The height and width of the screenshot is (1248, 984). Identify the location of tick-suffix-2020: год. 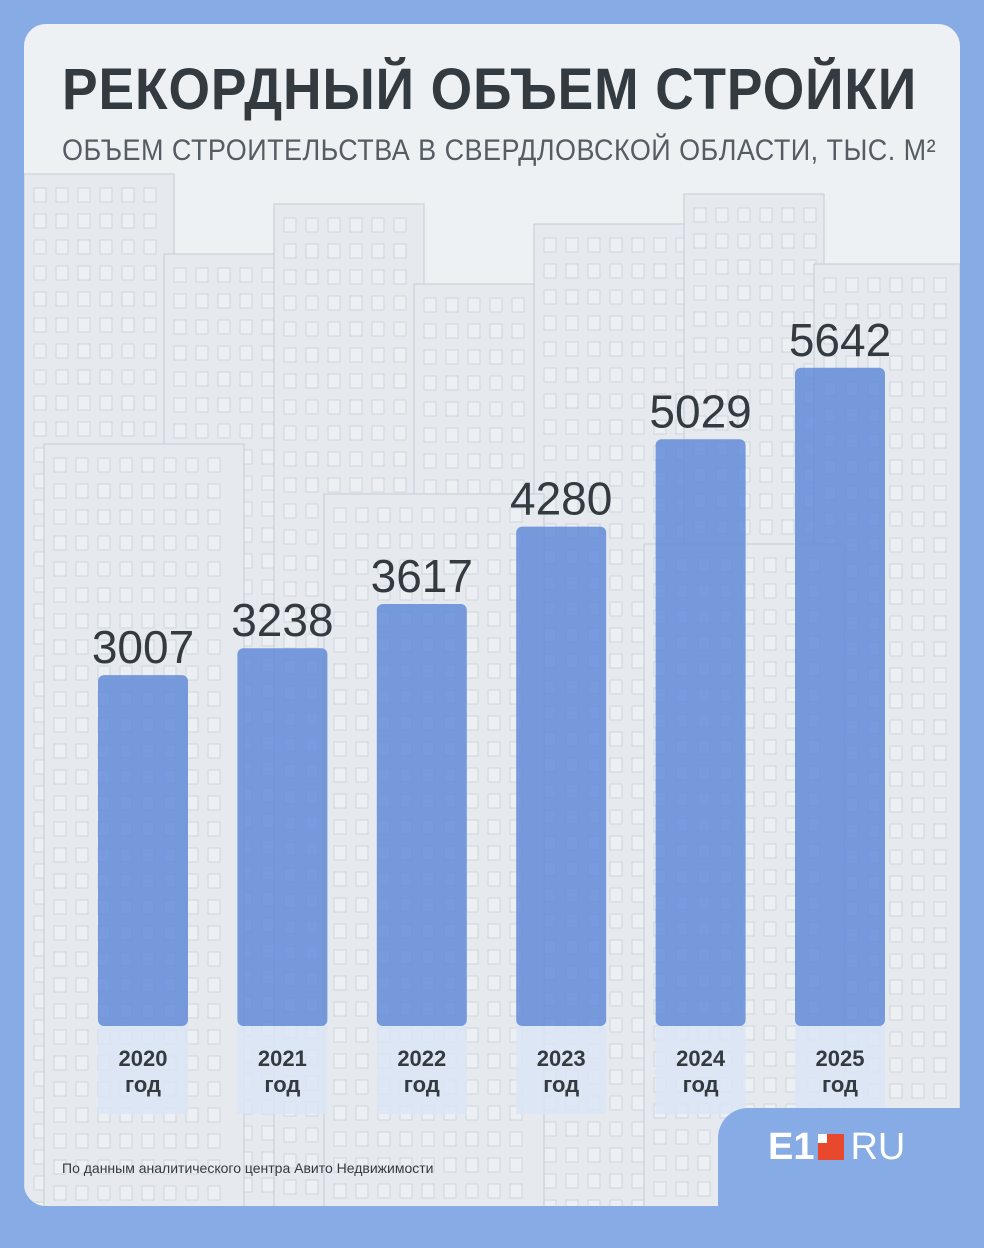
(143, 1084).